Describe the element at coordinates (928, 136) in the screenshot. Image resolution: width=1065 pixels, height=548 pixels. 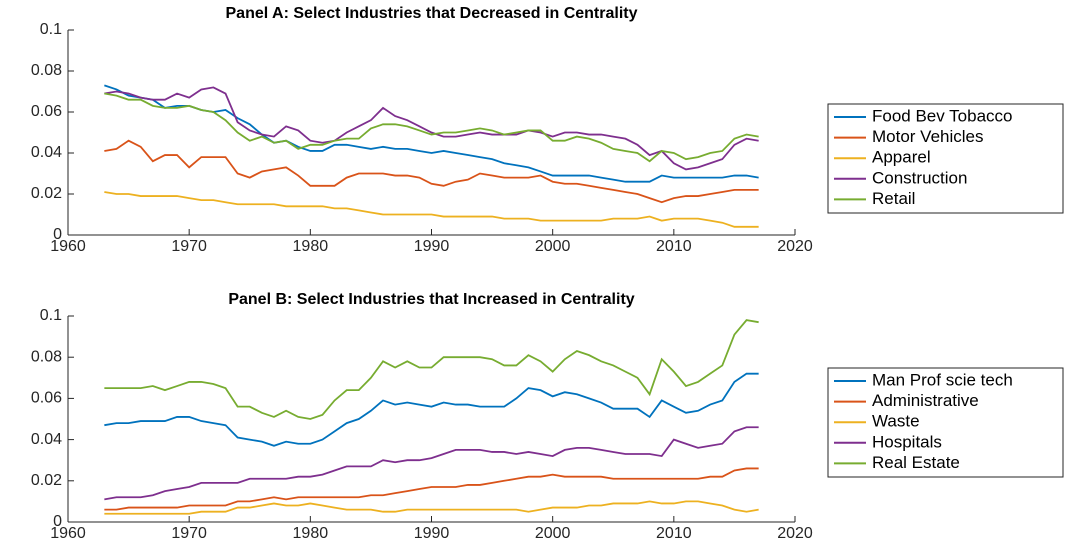
I see `legend-label: Motor Vehicles` at that location.